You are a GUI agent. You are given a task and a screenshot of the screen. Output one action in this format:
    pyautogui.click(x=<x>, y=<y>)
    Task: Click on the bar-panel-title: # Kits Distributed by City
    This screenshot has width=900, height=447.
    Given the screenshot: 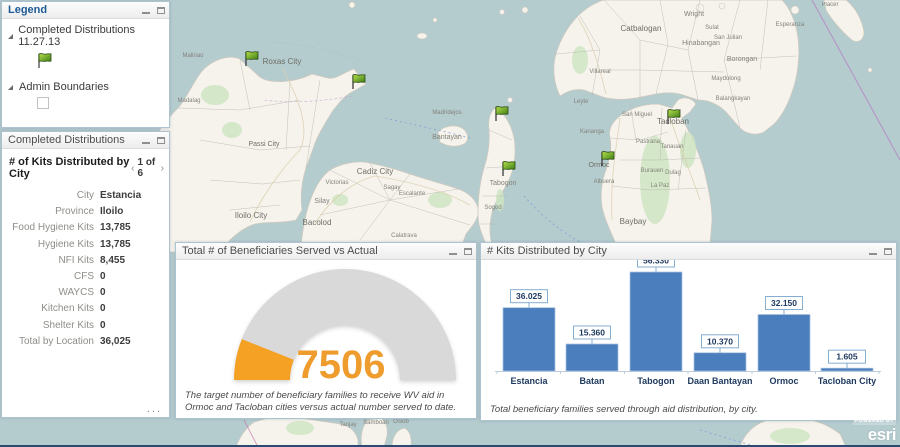 What is the action you would take?
    pyautogui.click(x=547, y=251)
    